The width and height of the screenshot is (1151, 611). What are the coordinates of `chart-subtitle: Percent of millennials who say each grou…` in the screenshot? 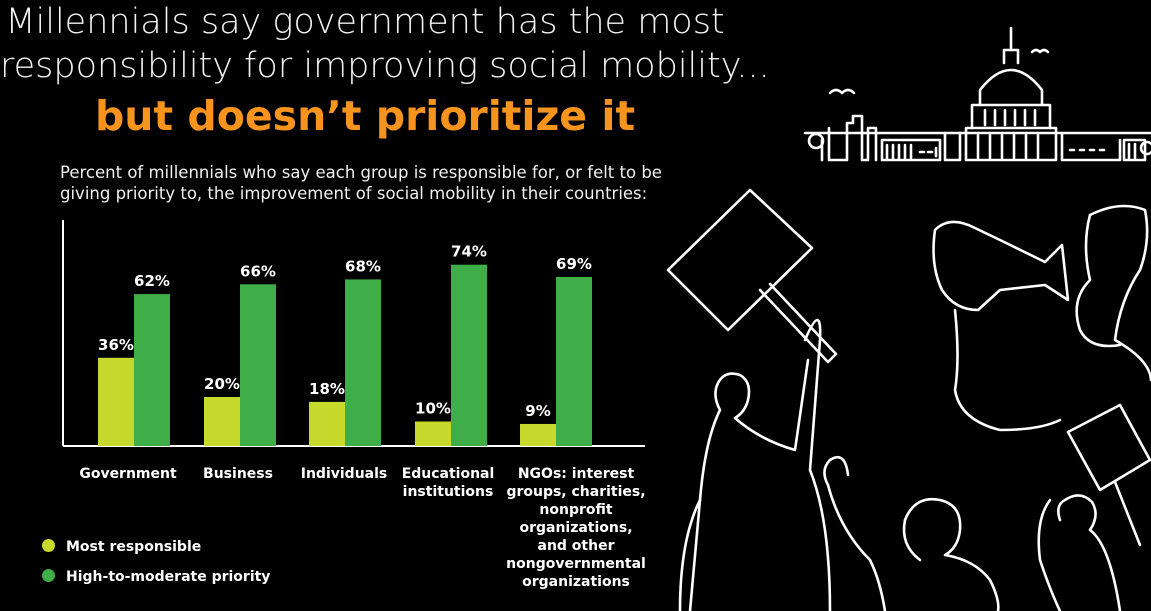 It's located at (361, 183).